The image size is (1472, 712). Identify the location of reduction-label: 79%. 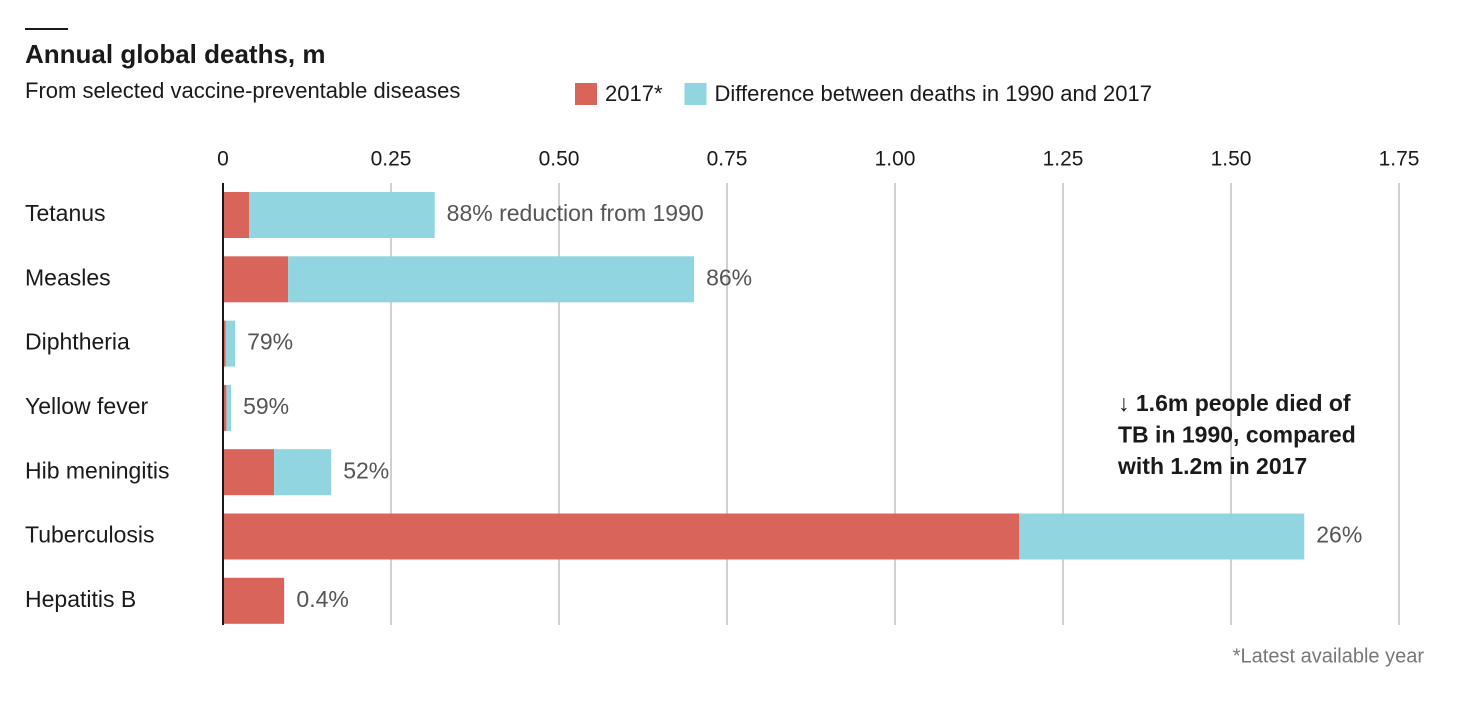
(270, 342).